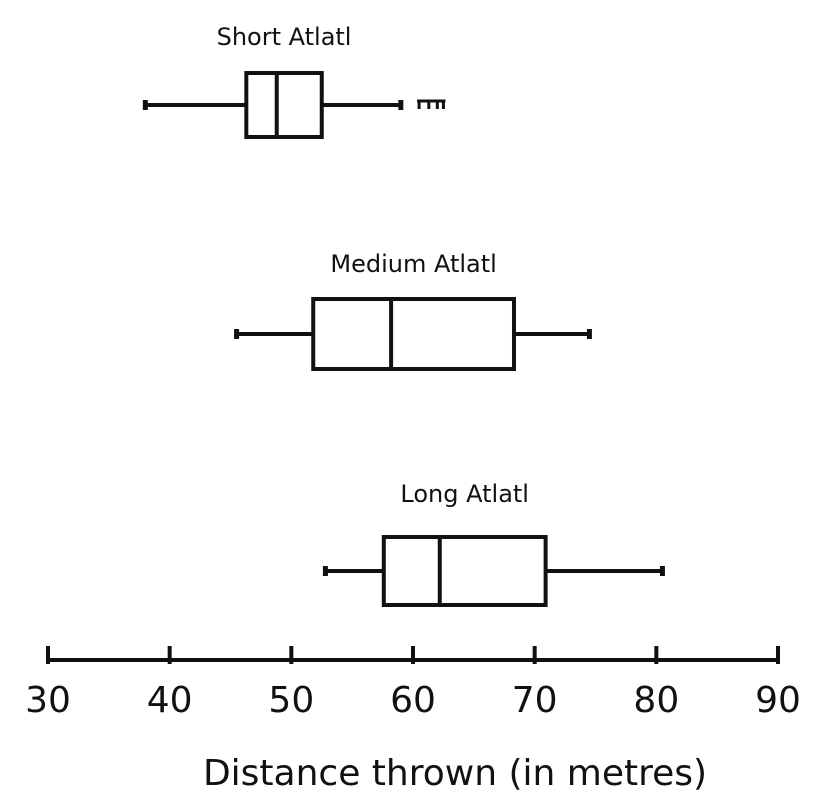 This screenshot has width=831, height=812. Describe the element at coordinates (778, 700) in the screenshot. I see `tick-label: 90` at that location.